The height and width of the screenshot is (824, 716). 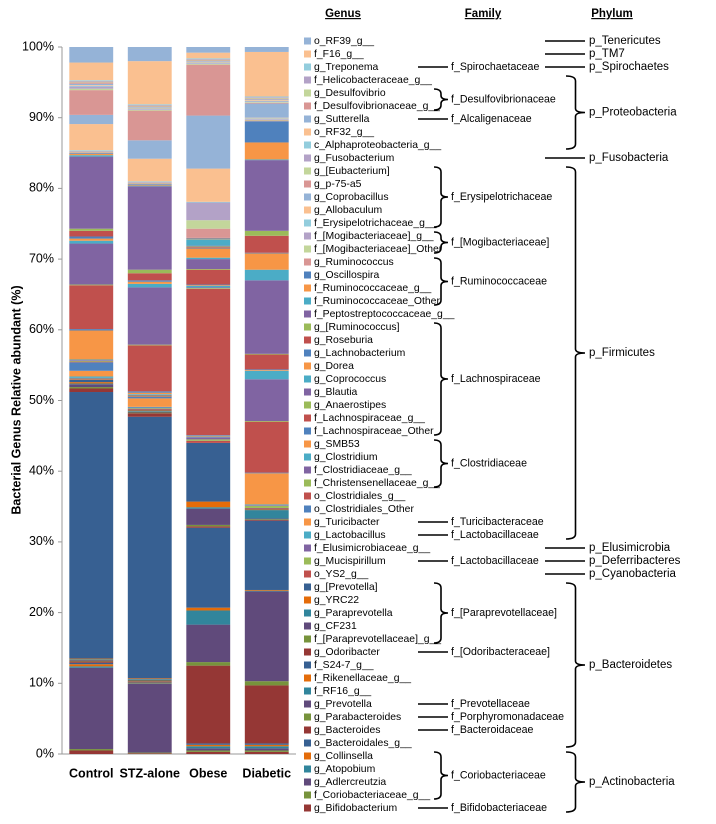 What do you see at coordinates (346, 275) in the screenshot?
I see `legend-label: g_Oscillospira` at bounding box center [346, 275].